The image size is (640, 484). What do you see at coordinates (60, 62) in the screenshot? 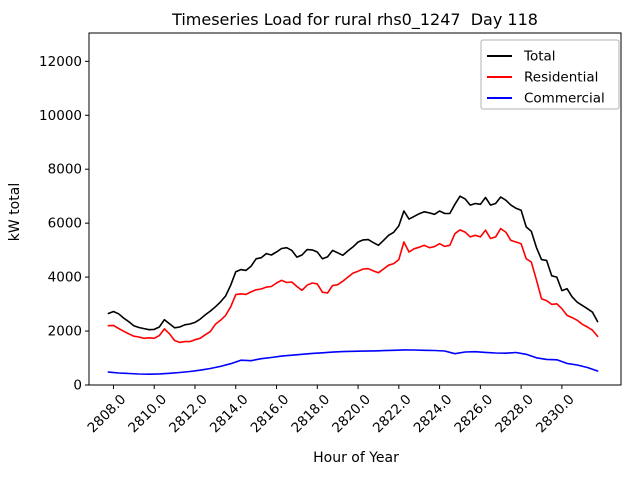
I see `y-tick-label: 12000` at bounding box center [60, 62].